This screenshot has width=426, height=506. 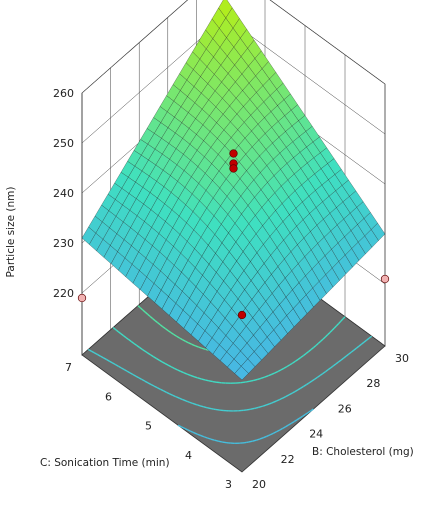 I want to click on z-axis-title: Particle size (nm), so click(x=11, y=232).